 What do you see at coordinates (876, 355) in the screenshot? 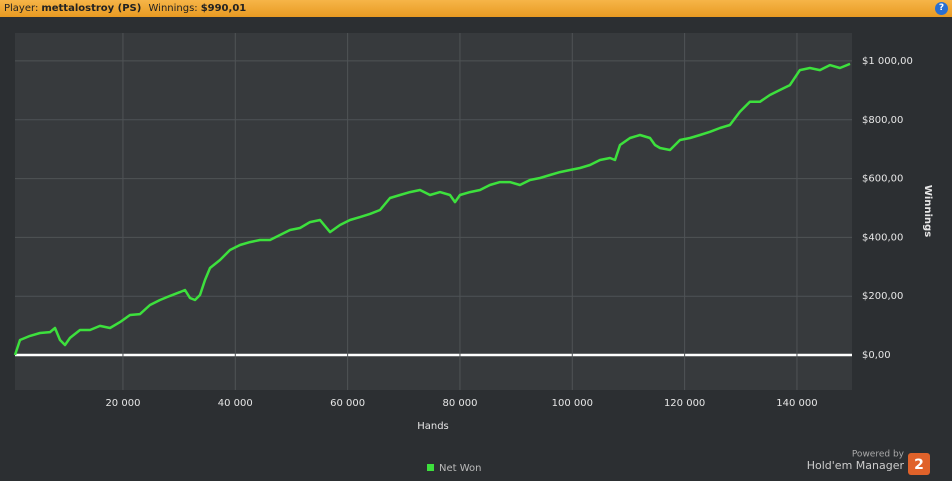
I see `y-tick-label: $0,00` at bounding box center [876, 355].